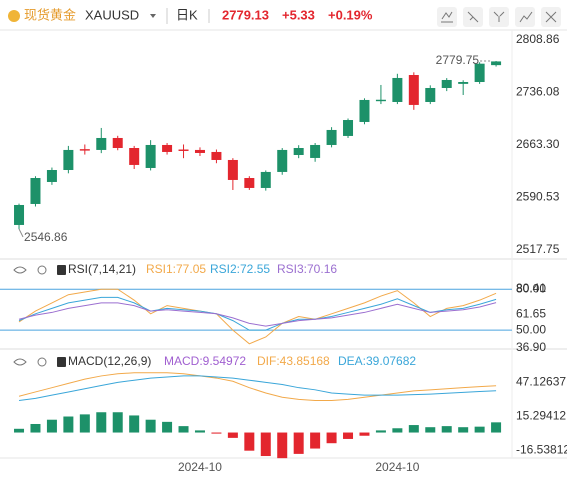  I want to click on legend-entry: RSI2:72.55, so click(240, 269).